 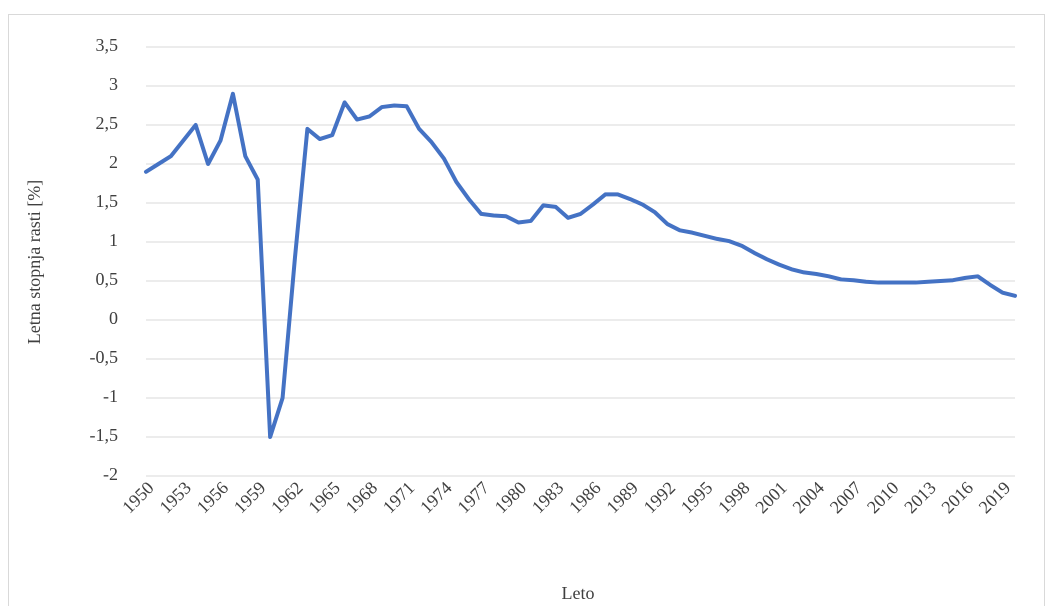 I want to click on y-tick-label: -1, so click(x=110, y=396).